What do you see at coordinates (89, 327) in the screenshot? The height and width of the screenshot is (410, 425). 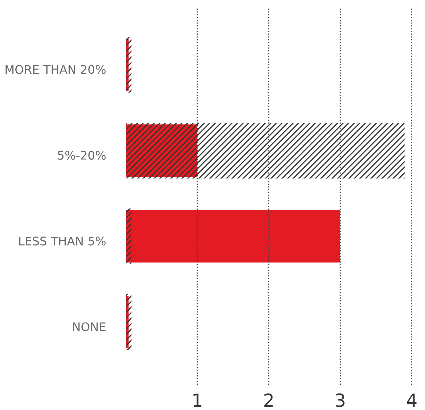 I see `y-tick-label: NONE` at bounding box center [89, 327].